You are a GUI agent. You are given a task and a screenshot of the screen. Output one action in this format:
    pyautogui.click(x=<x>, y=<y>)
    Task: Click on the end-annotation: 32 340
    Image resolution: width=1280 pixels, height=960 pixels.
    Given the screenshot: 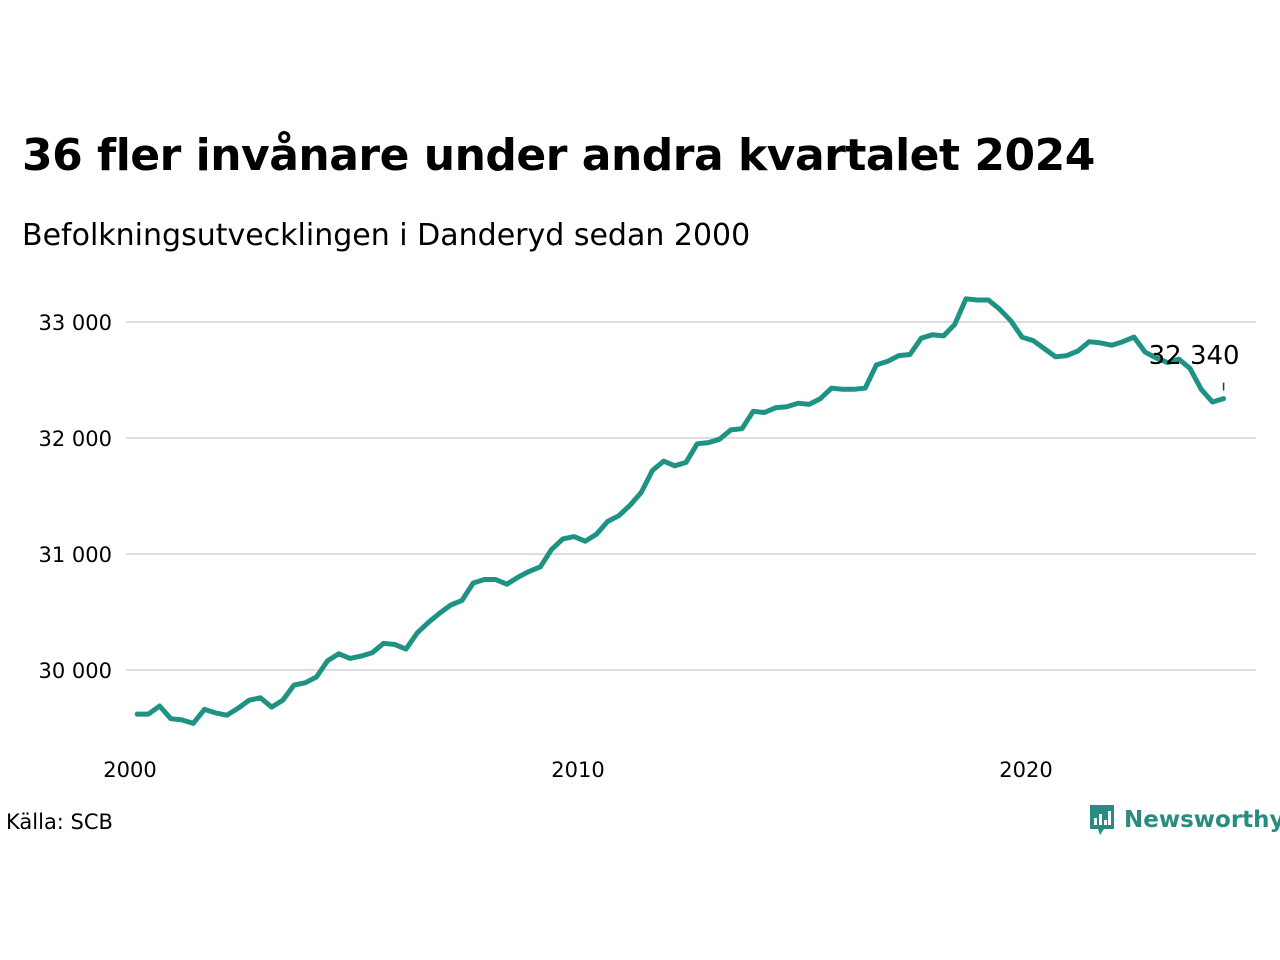 What is the action you would take?
    pyautogui.click(x=1194, y=366)
    